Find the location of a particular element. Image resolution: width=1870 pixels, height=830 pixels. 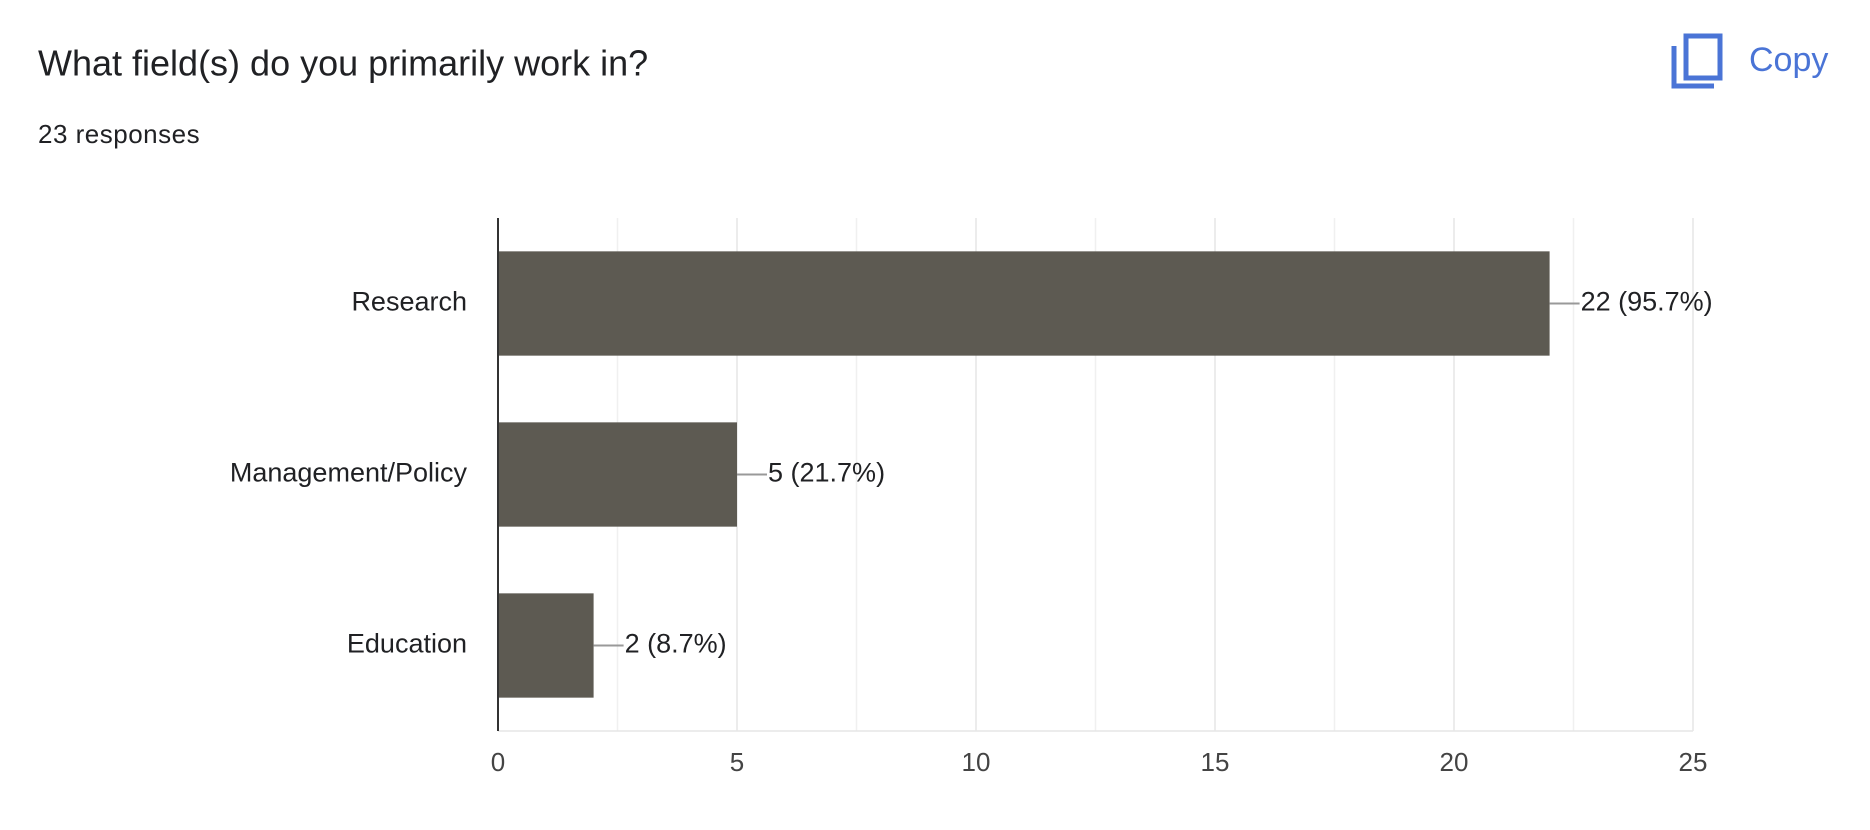

value-label: 22 (95.7%) is located at coordinates (1647, 302).